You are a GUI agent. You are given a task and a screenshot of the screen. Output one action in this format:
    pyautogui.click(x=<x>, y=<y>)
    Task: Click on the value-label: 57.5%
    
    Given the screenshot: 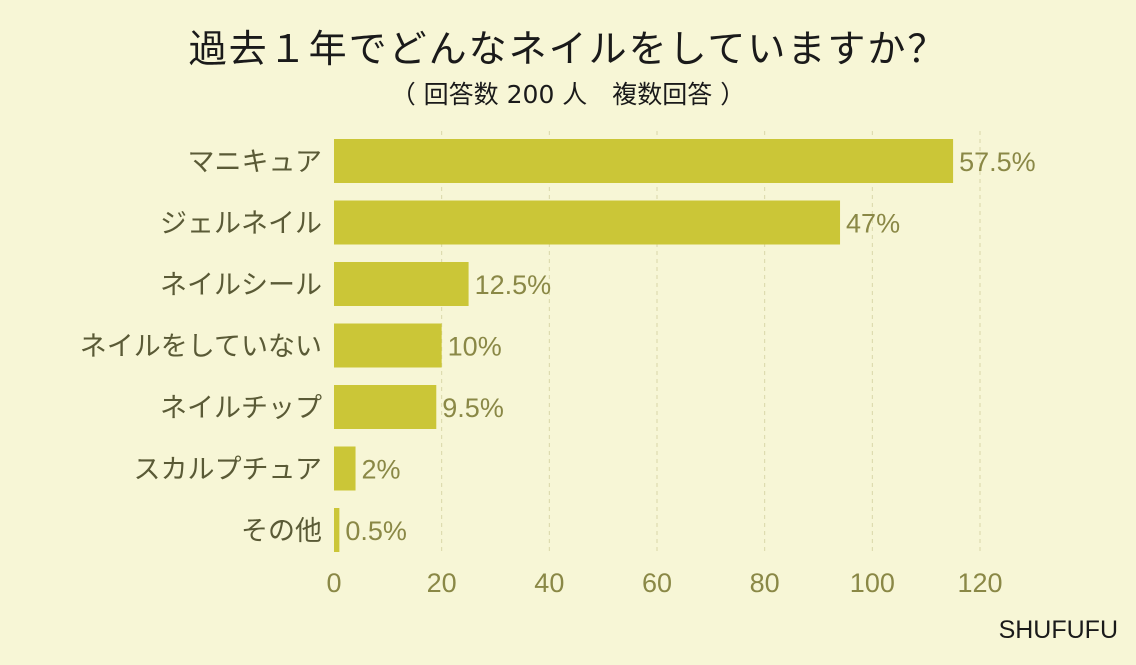 What is the action you would take?
    pyautogui.click(x=997, y=162)
    